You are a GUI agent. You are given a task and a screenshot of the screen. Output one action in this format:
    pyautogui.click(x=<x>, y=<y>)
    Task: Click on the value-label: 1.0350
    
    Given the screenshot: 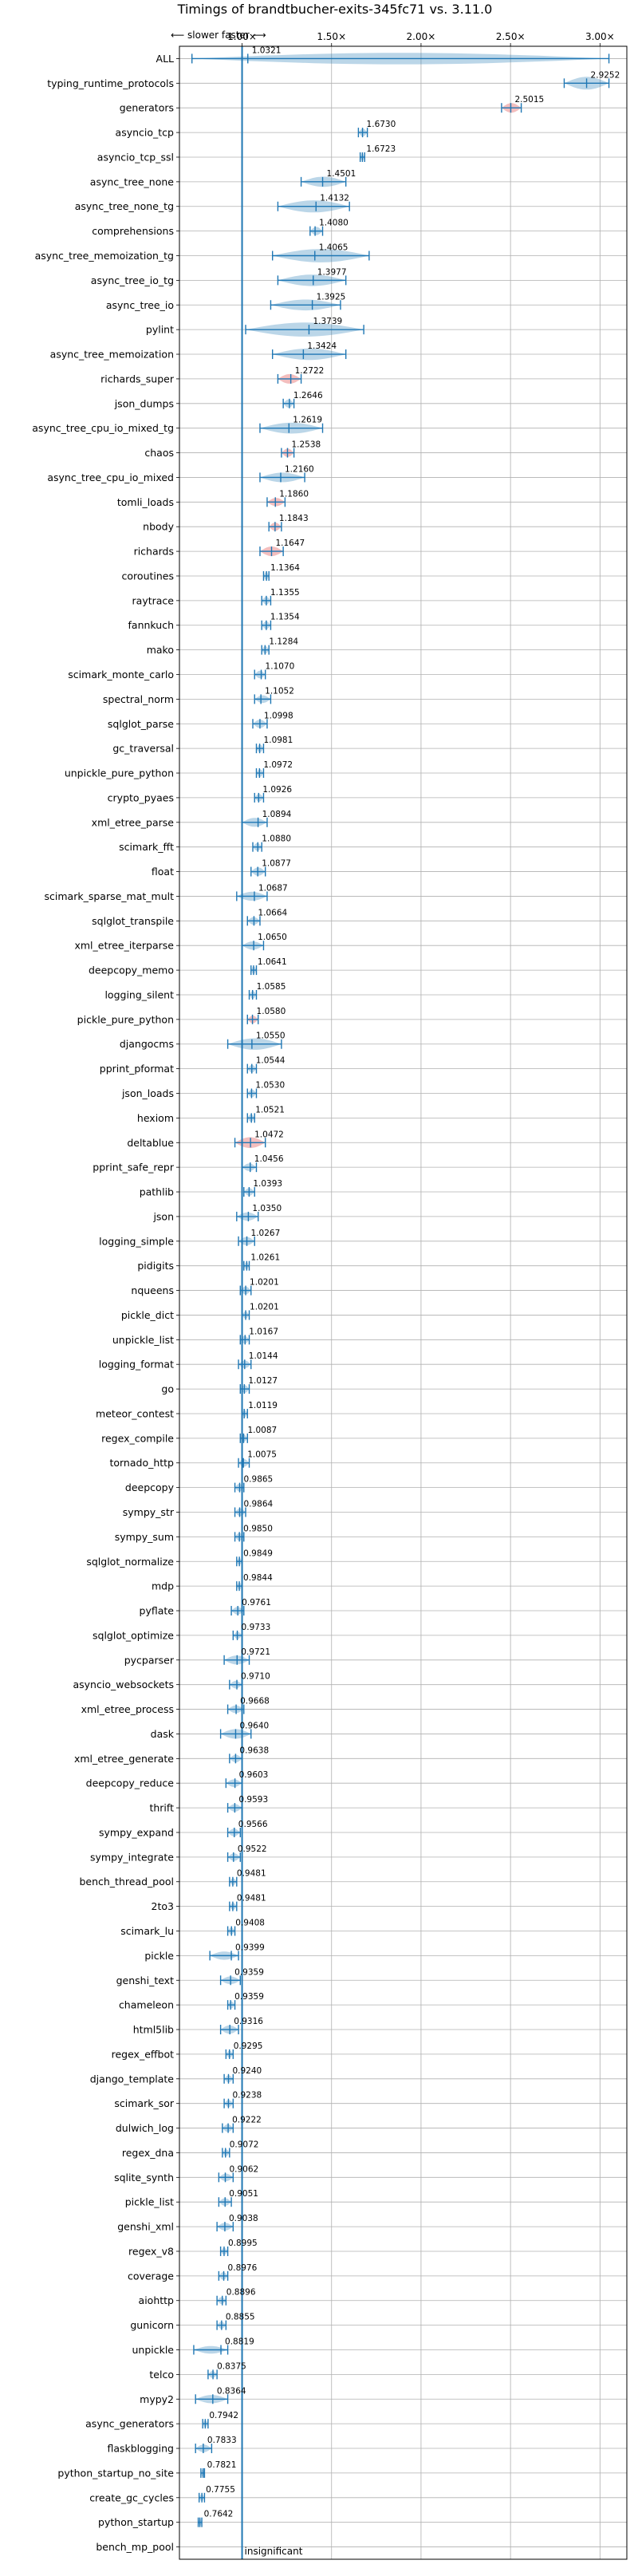 What is the action you would take?
    pyautogui.click(x=267, y=1208)
    